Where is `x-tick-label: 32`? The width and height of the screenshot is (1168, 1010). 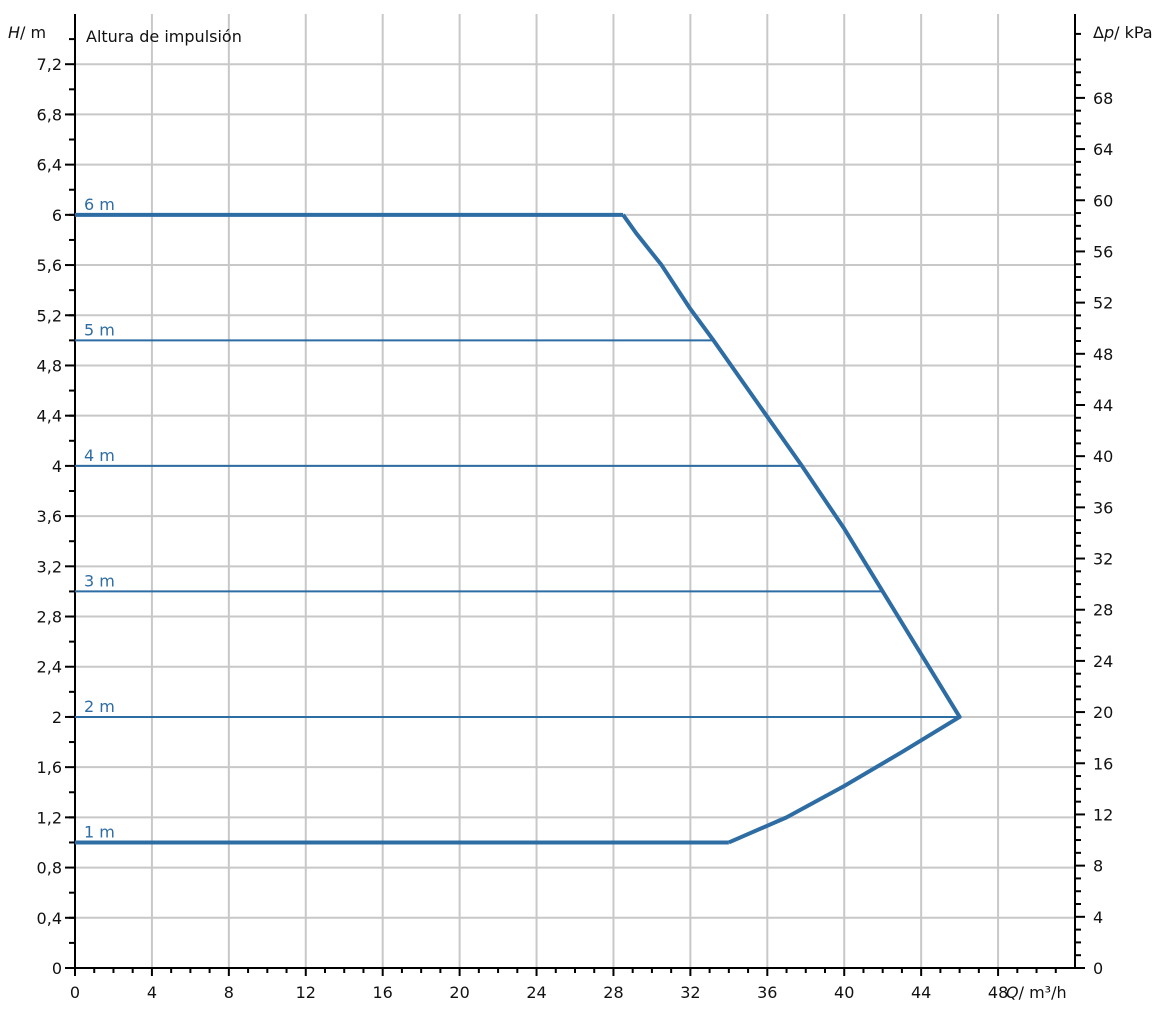
x-tick-label: 32 is located at coordinates (690, 992).